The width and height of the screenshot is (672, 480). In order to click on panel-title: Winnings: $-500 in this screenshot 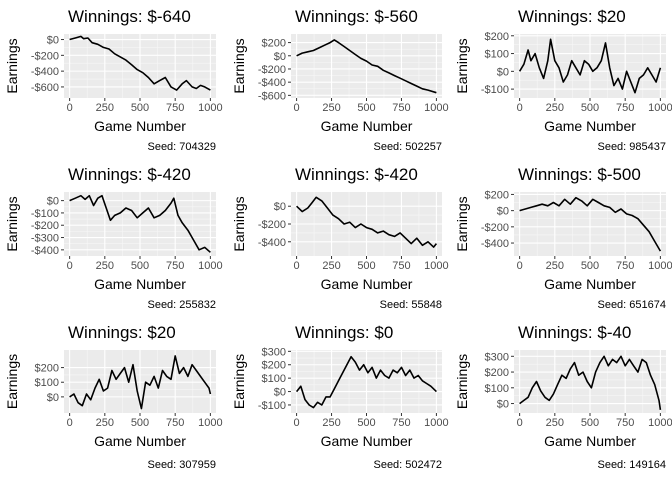, I will do `click(579, 174)`.